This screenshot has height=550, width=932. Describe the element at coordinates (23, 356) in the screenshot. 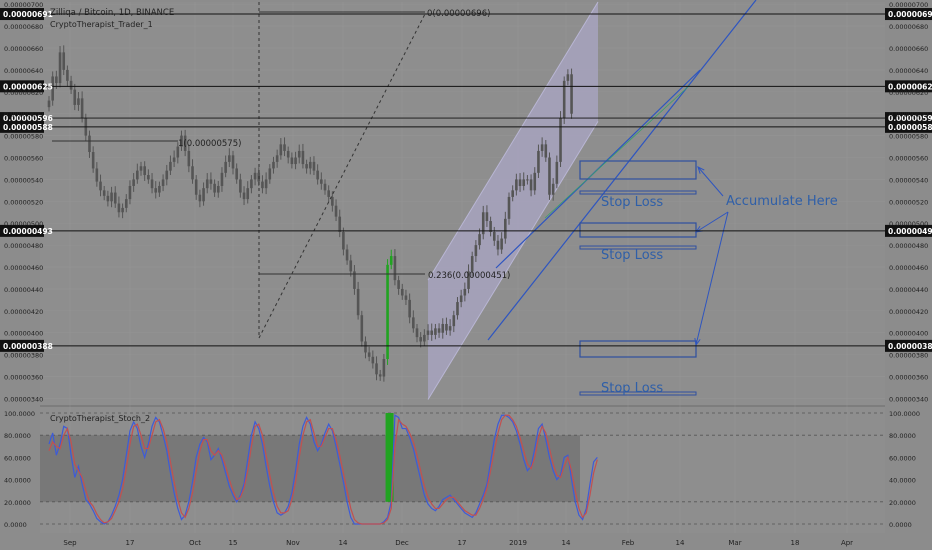

I see `price-tick-left: 0.00000380` at that location.